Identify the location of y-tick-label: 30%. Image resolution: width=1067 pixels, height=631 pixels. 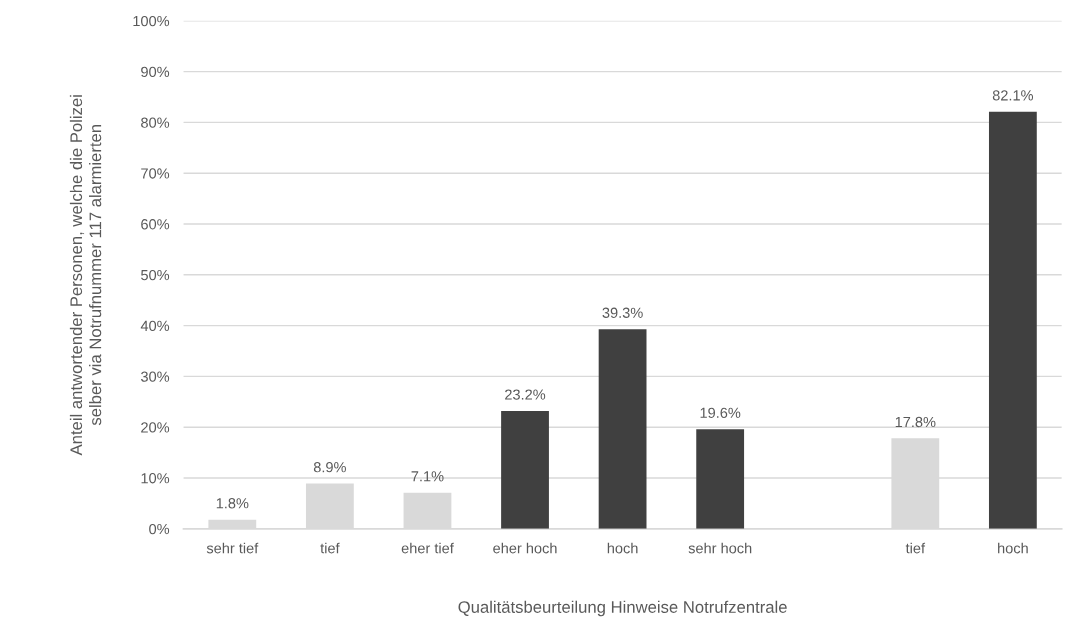
(155, 376).